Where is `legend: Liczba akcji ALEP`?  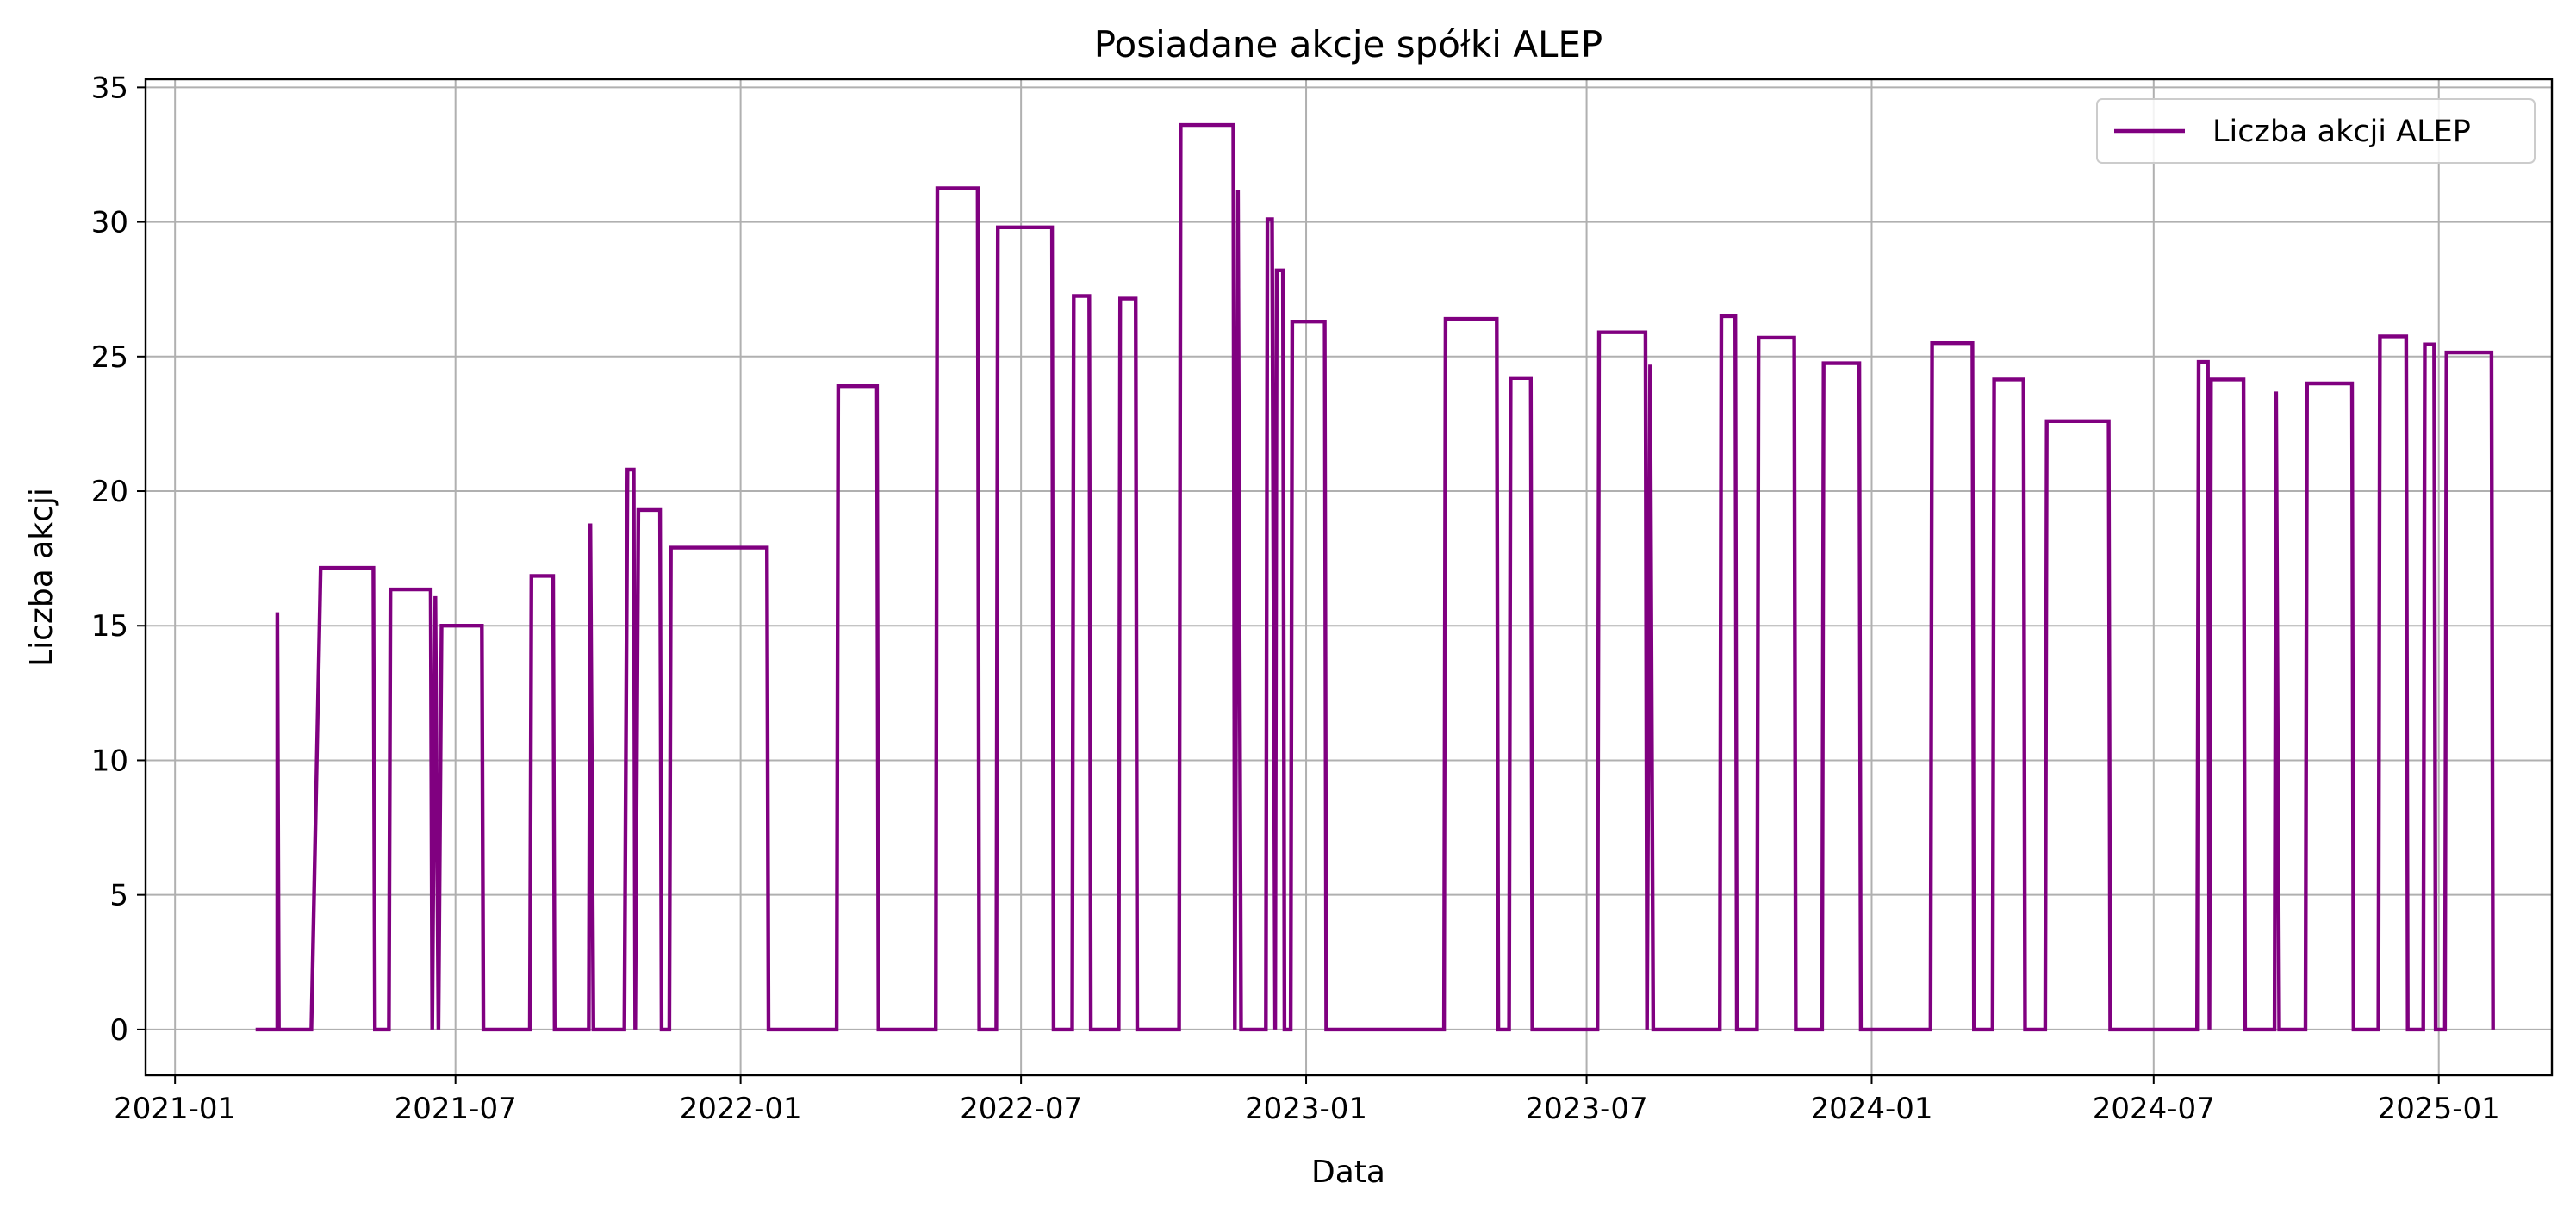
legend: Liczba akcji ALEP is located at coordinates (2316, 131).